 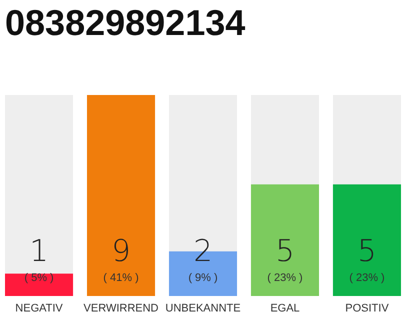 What do you see at coordinates (367, 308) in the screenshot?
I see `x-tick-label: POSITIV` at bounding box center [367, 308].